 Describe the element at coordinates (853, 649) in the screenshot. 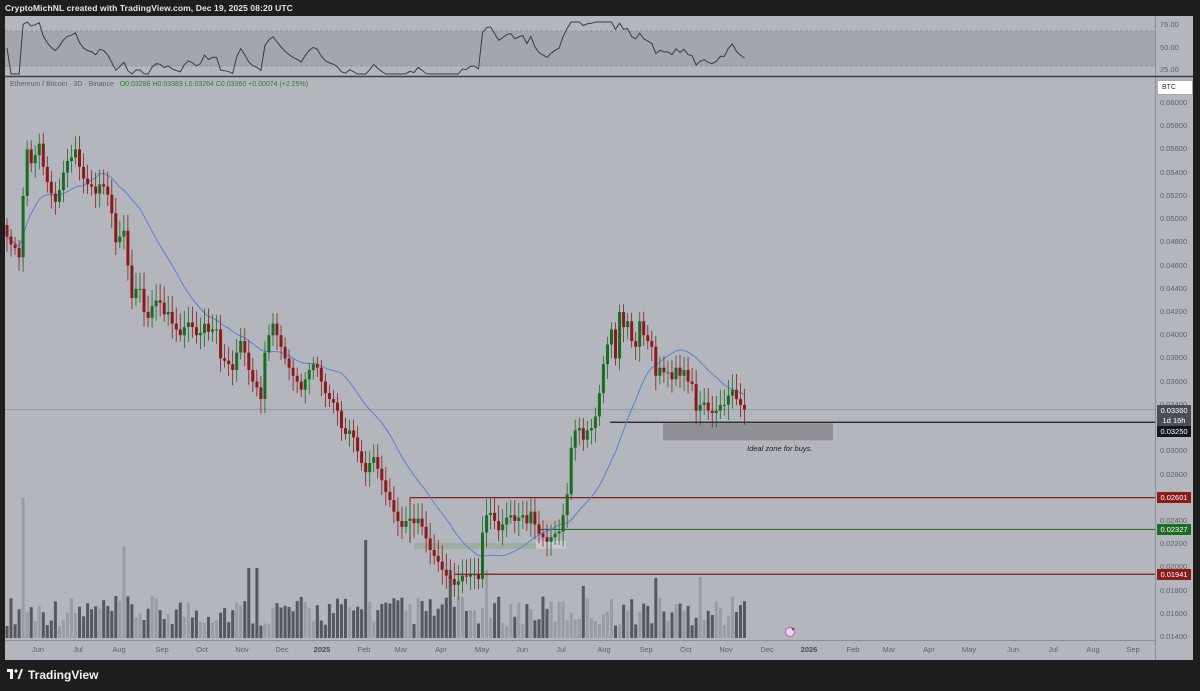

I see `time-tick: Feb` at that location.